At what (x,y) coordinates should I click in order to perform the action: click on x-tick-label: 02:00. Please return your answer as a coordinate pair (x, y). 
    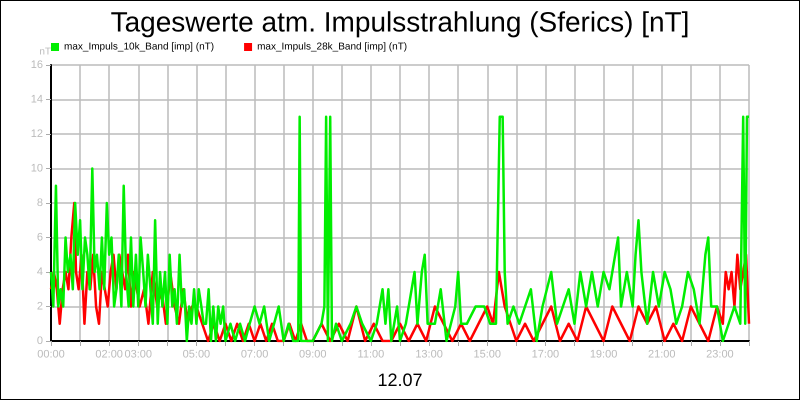
    Looking at the image, I should click on (109, 354).